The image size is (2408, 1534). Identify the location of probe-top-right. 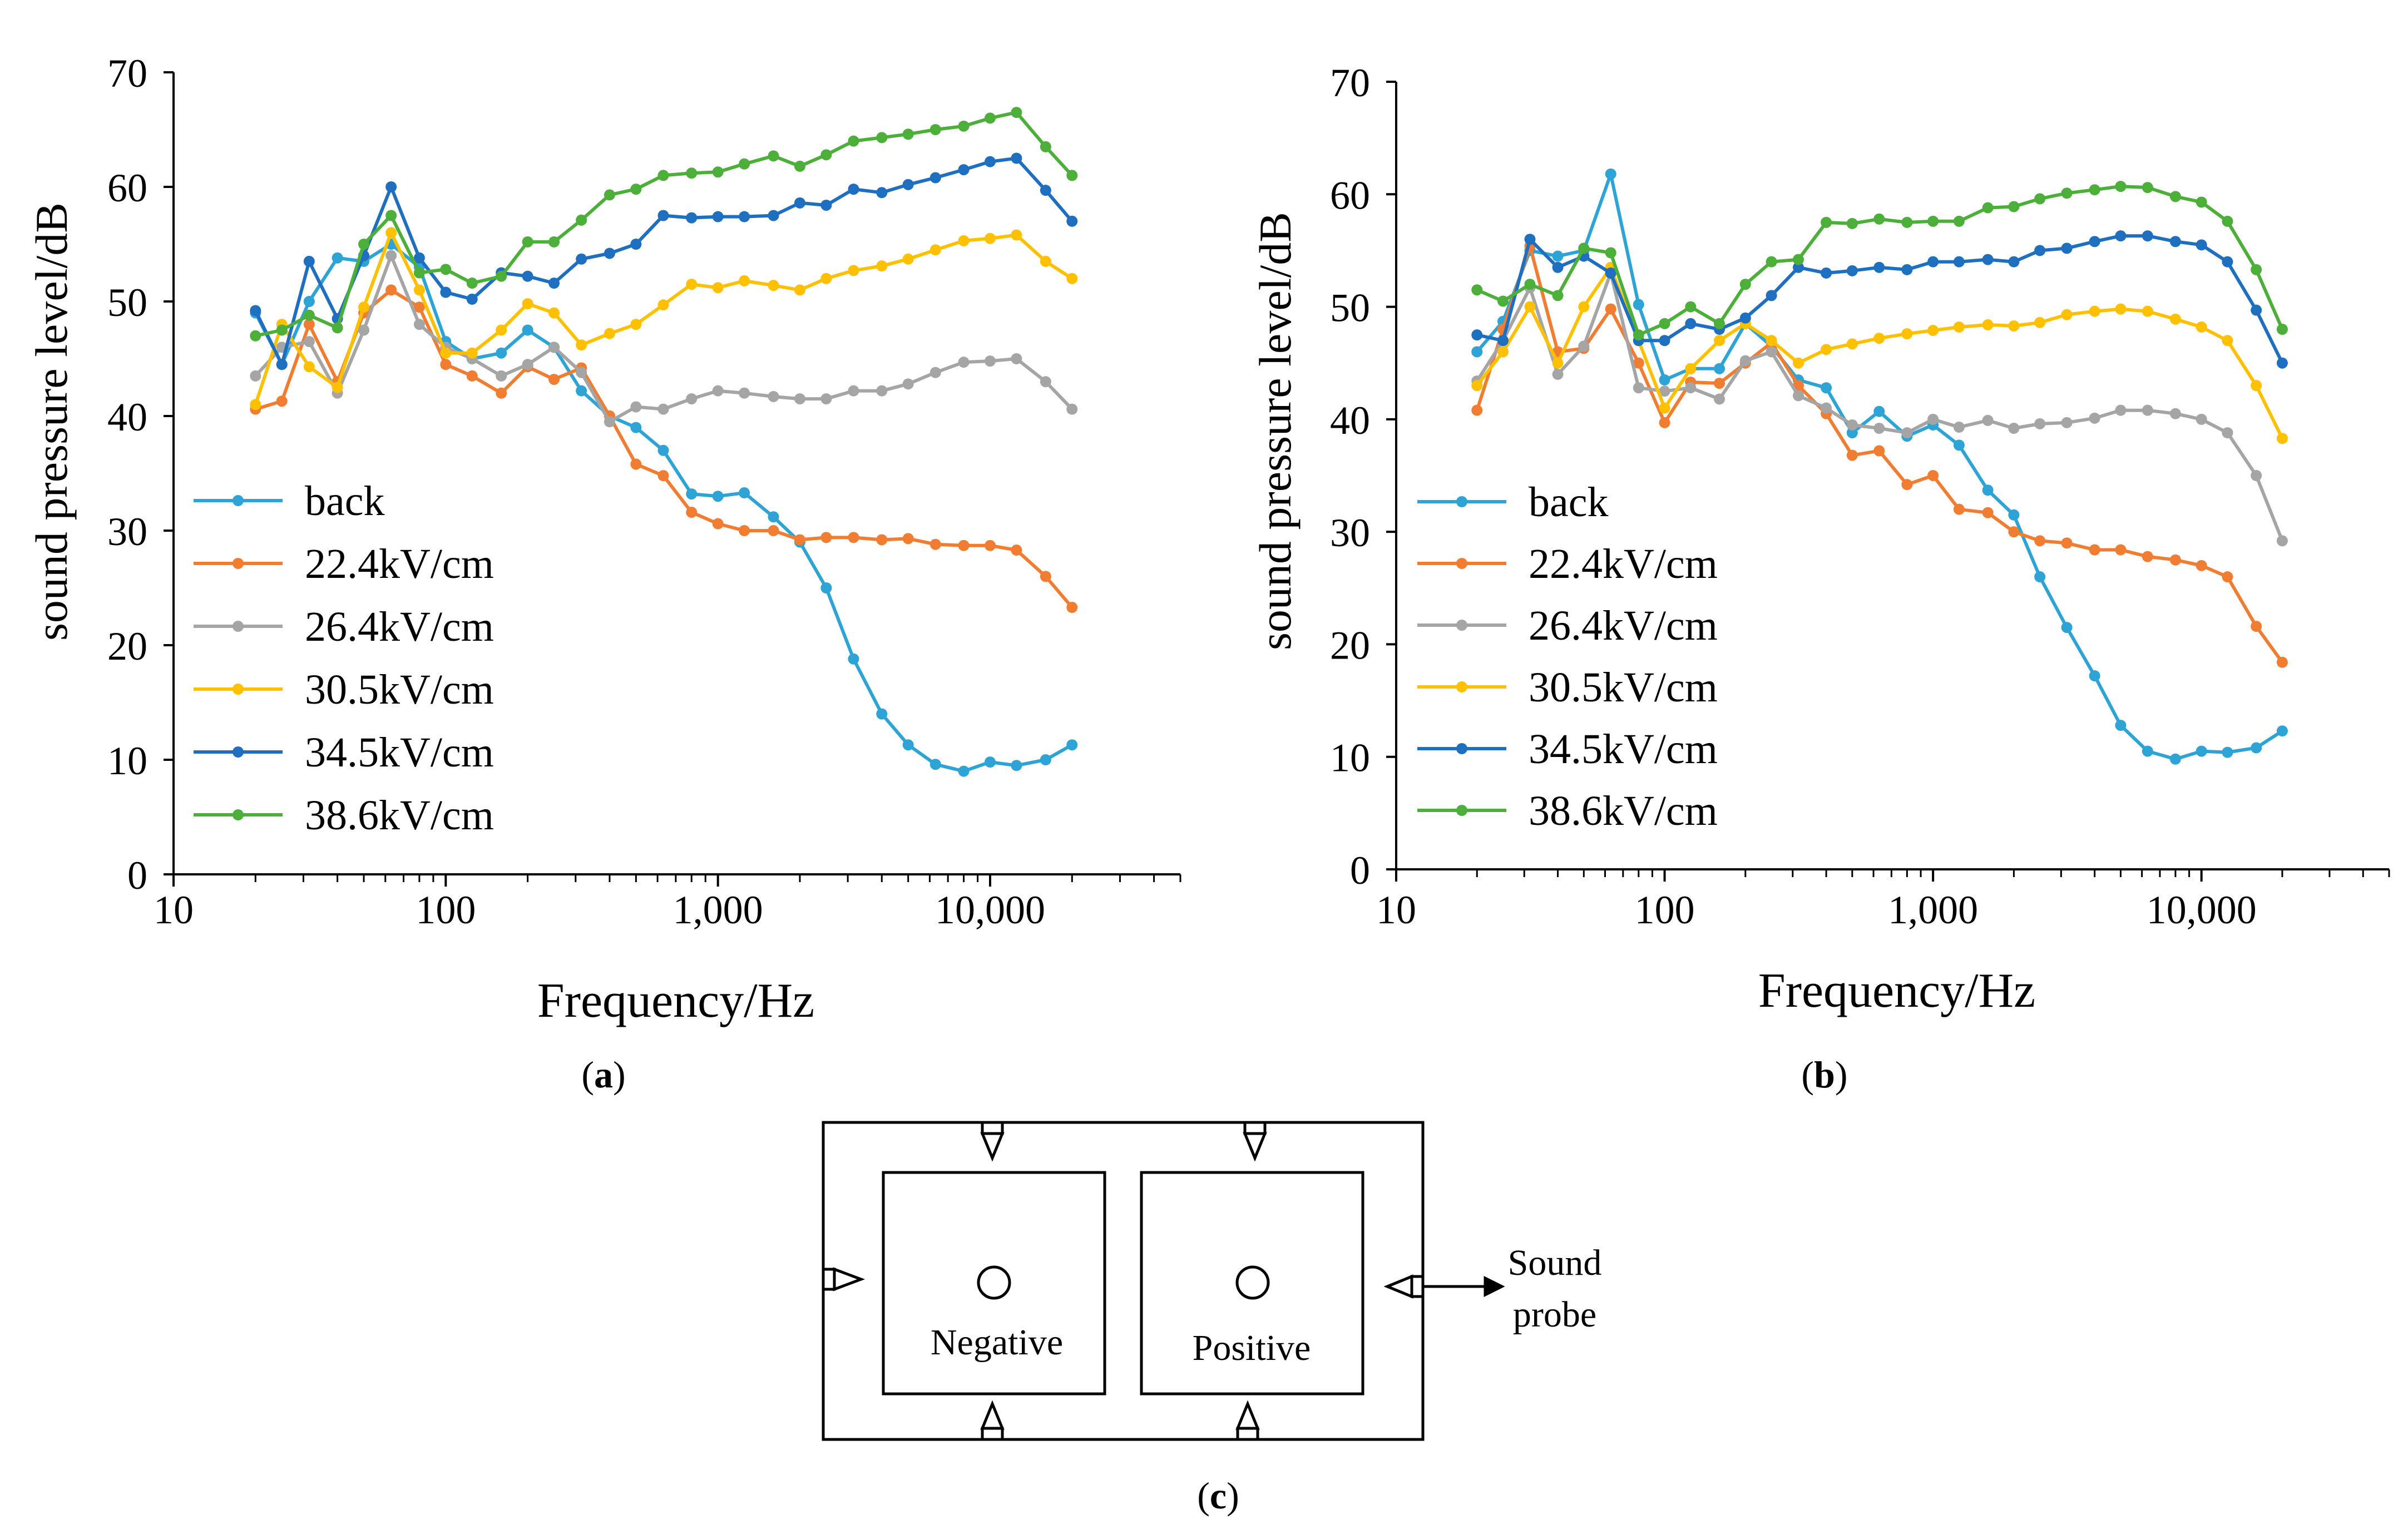
(1255, 1142).